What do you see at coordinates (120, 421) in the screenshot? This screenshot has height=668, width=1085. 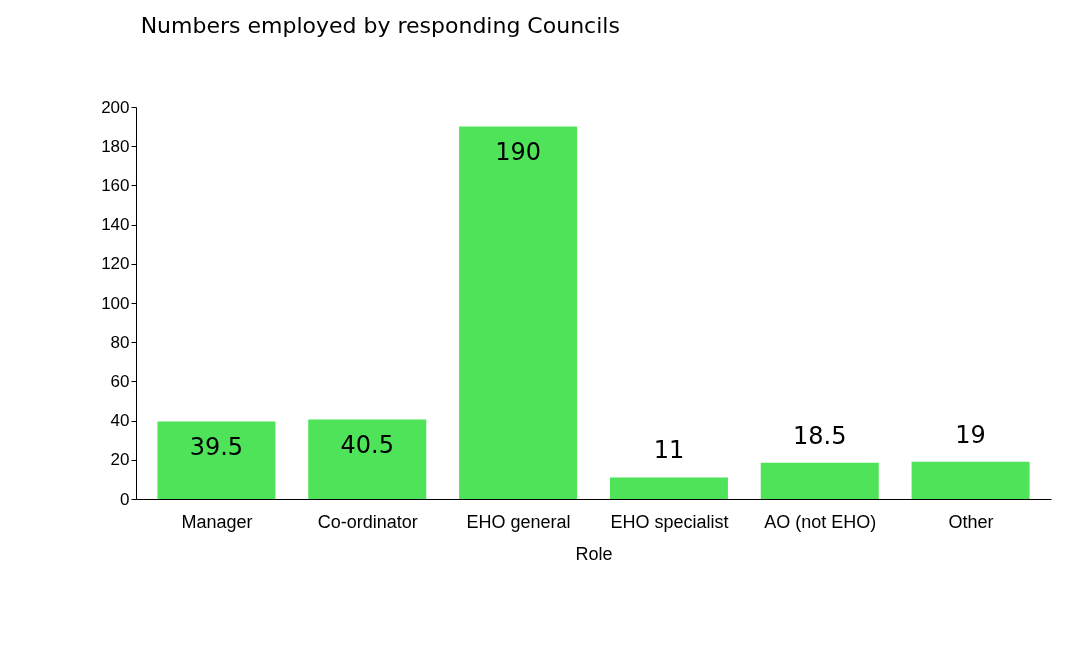 I see `y-tick-label: 40` at bounding box center [120, 421].